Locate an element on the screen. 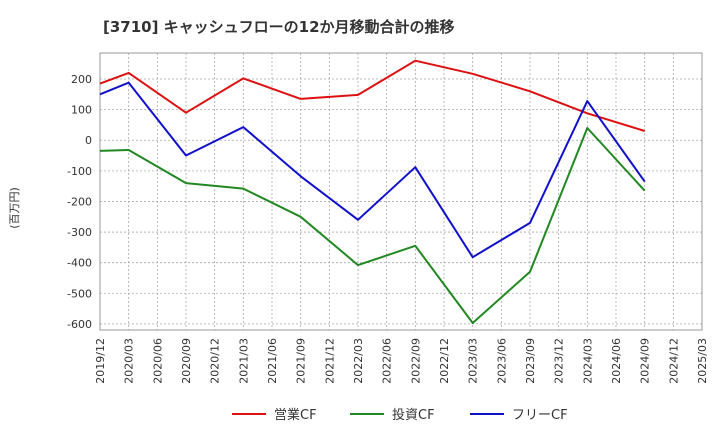 This screenshot has width=720, height=440. x-tick-label: 2019/12 is located at coordinates (100, 361).